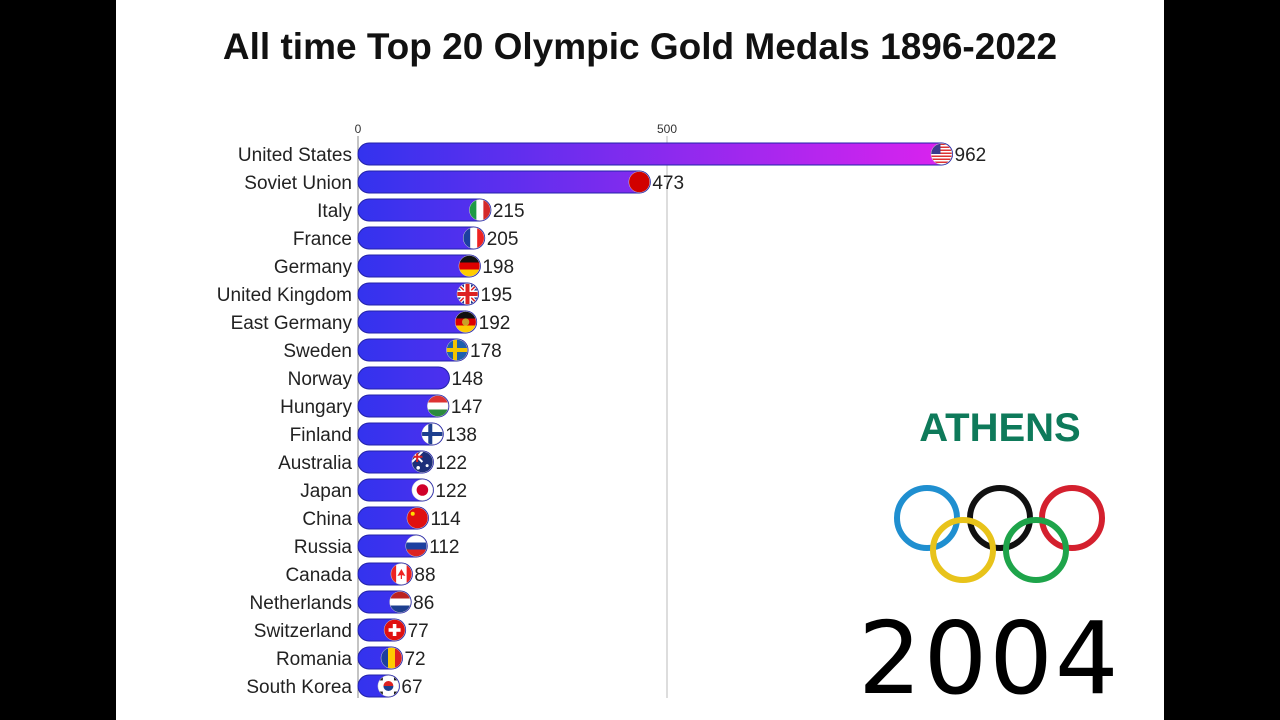  I want to click on flag-switzerland-icon, so click(394, 630).